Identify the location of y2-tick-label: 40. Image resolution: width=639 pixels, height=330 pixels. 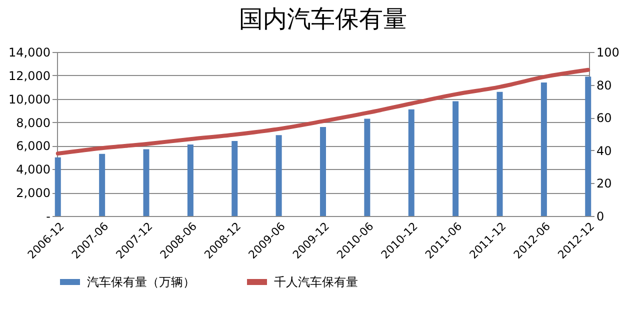
(604, 151).